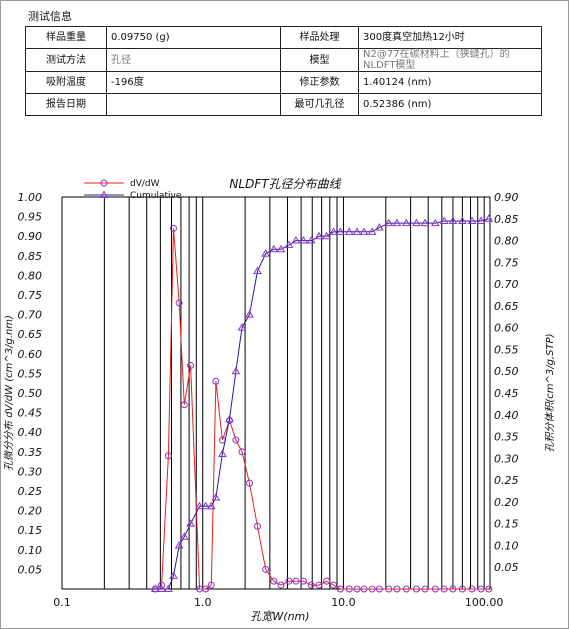  I want to click on label-model: 模型, so click(319, 60).